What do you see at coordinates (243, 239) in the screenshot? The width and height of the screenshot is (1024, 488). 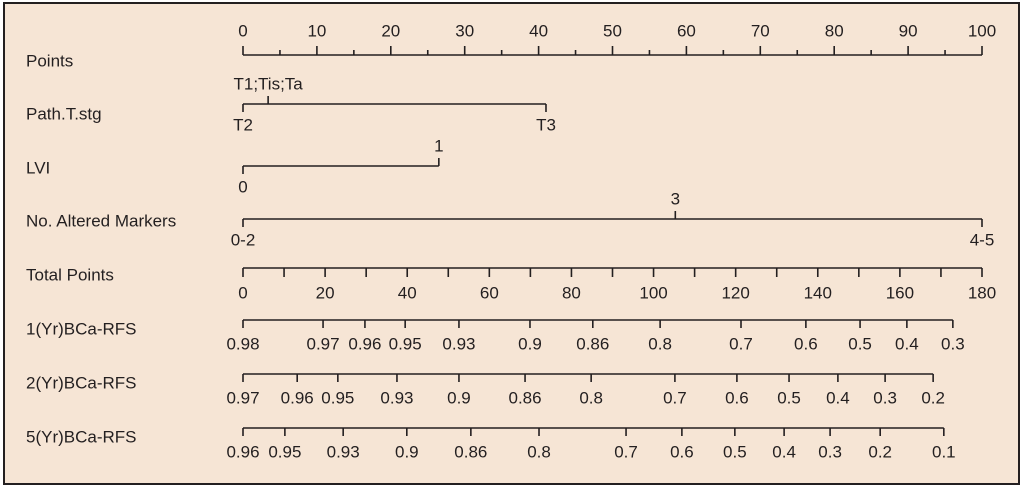 I see `level-label: 0-2` at bounding box center [243, 239].